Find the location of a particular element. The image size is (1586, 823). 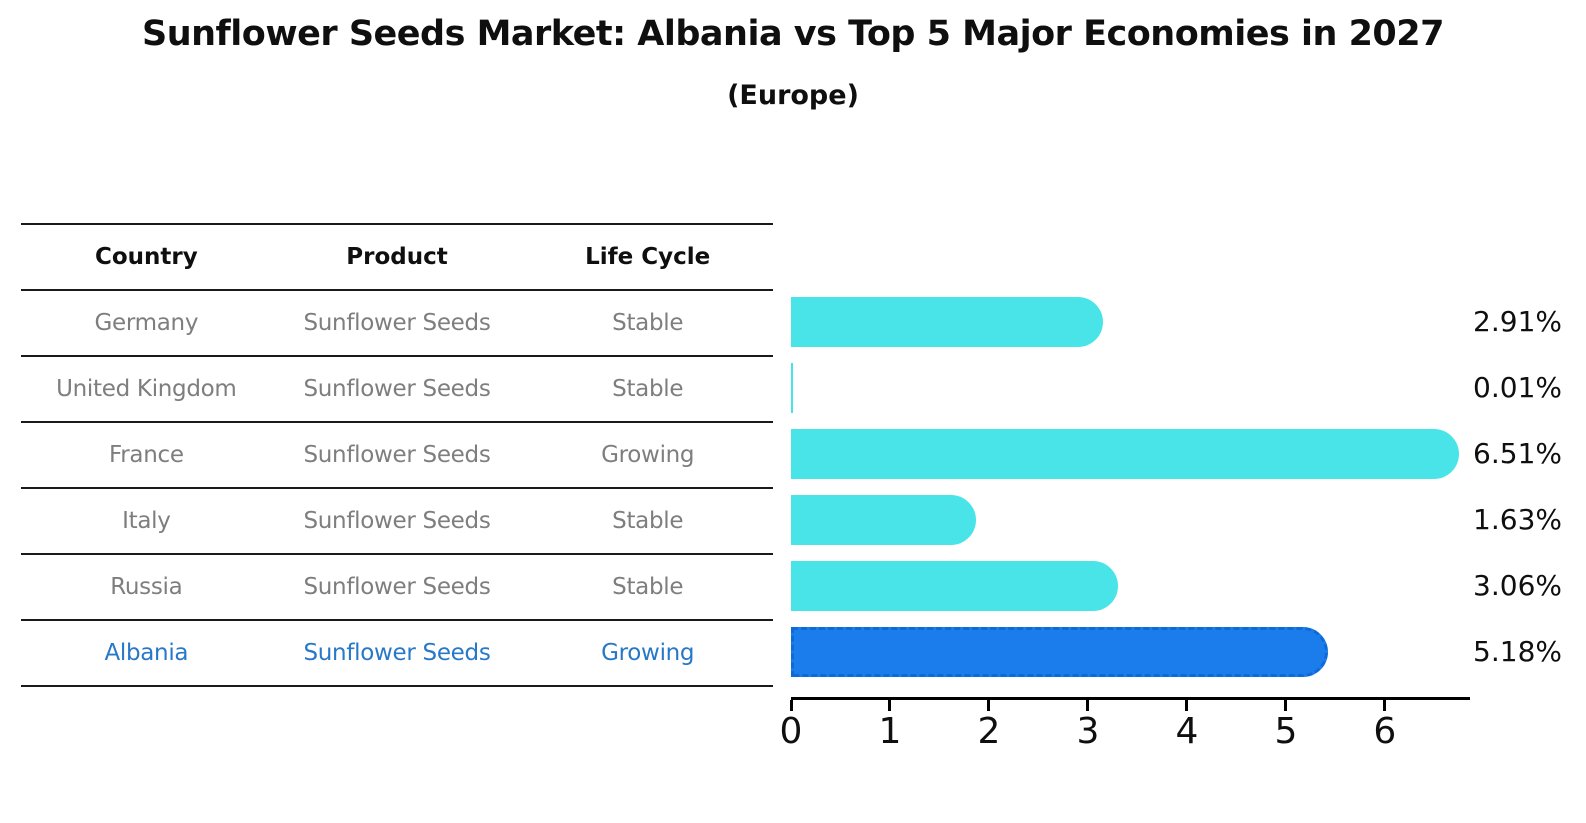

x-axis-line is located at coordinates (1130, 698).